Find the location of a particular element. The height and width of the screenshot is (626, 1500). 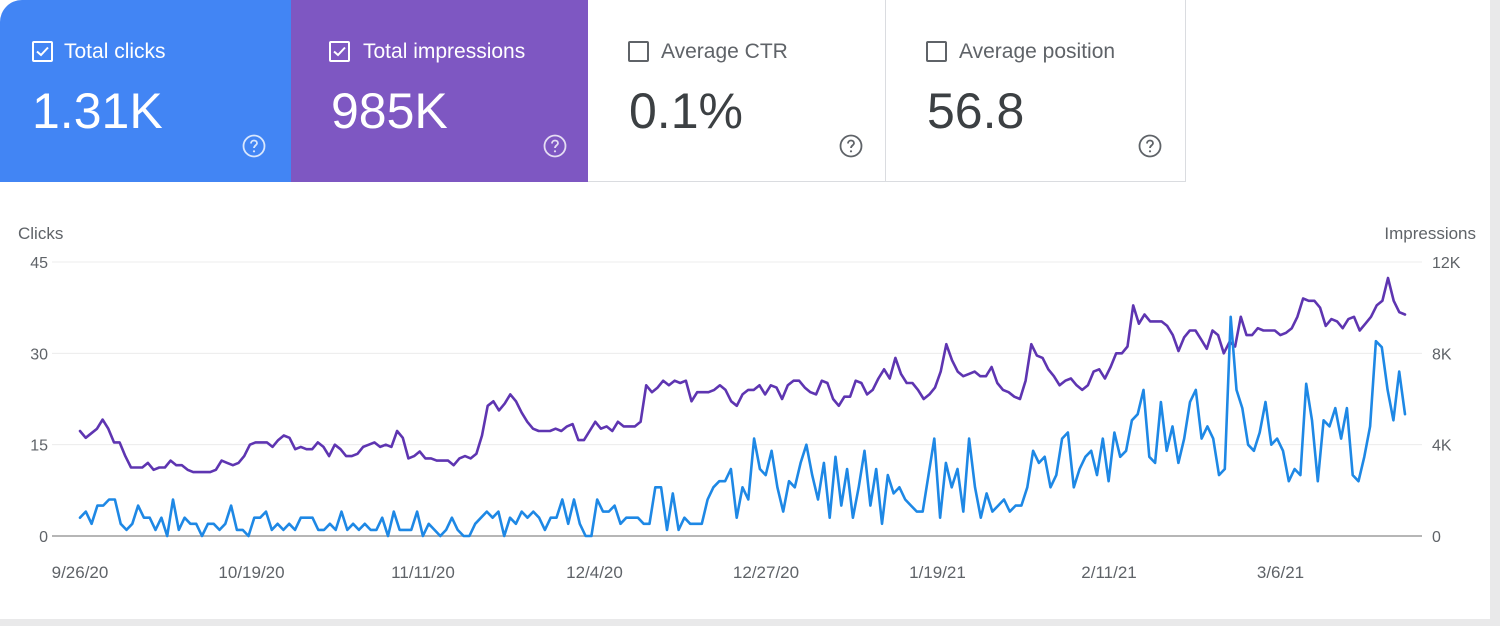

x-tick-label: 3/6/21 is located at coordinates (1280, 572).